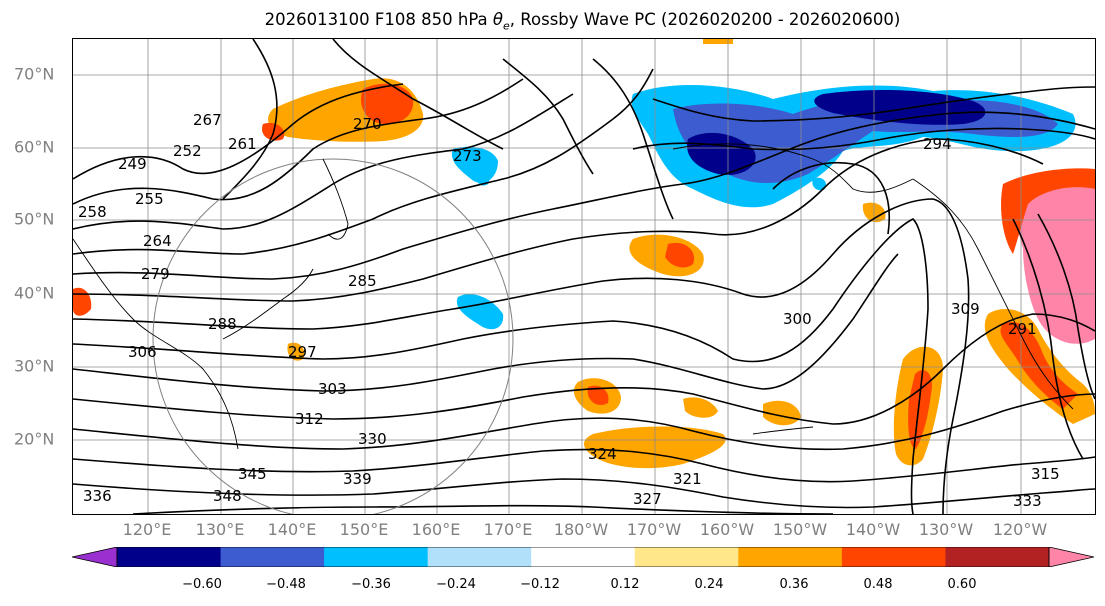  I want to click on contour-label: 249, so click(132, 164).